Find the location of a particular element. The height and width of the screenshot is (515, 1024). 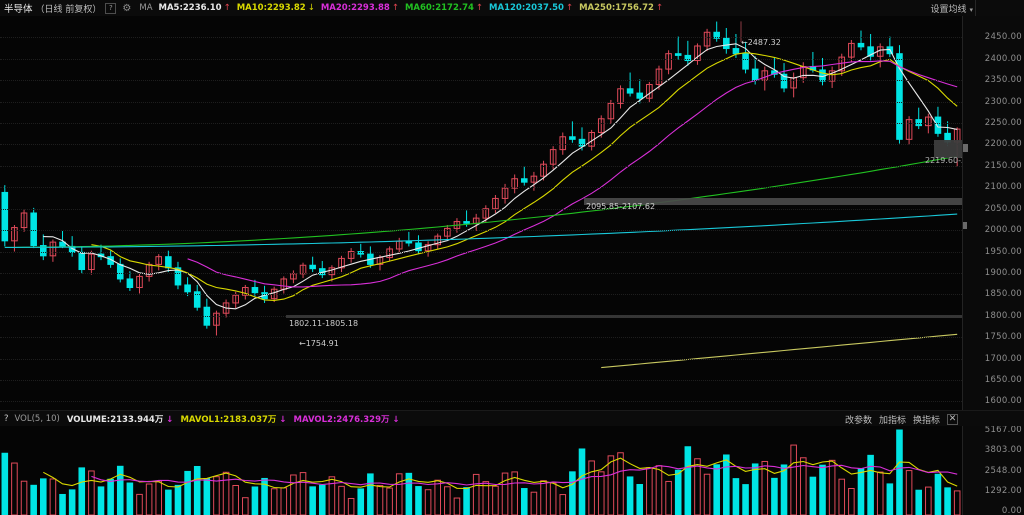

low-price-annotation: ←1754.91 is located at coordinates (319, 343).